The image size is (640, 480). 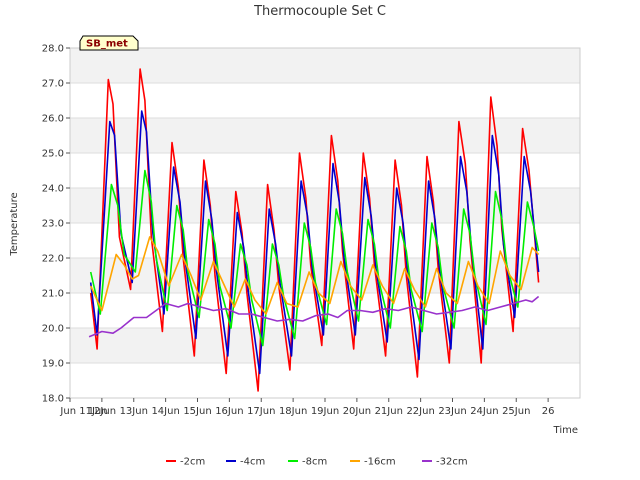 I want to click on legend-label: -32cm, so click(x=452, y=462).